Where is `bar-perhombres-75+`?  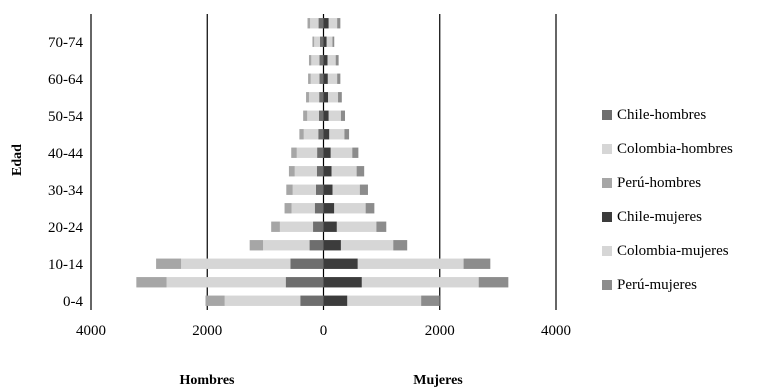 bar-perhombres-75+ is located at coordinates (309, 23).